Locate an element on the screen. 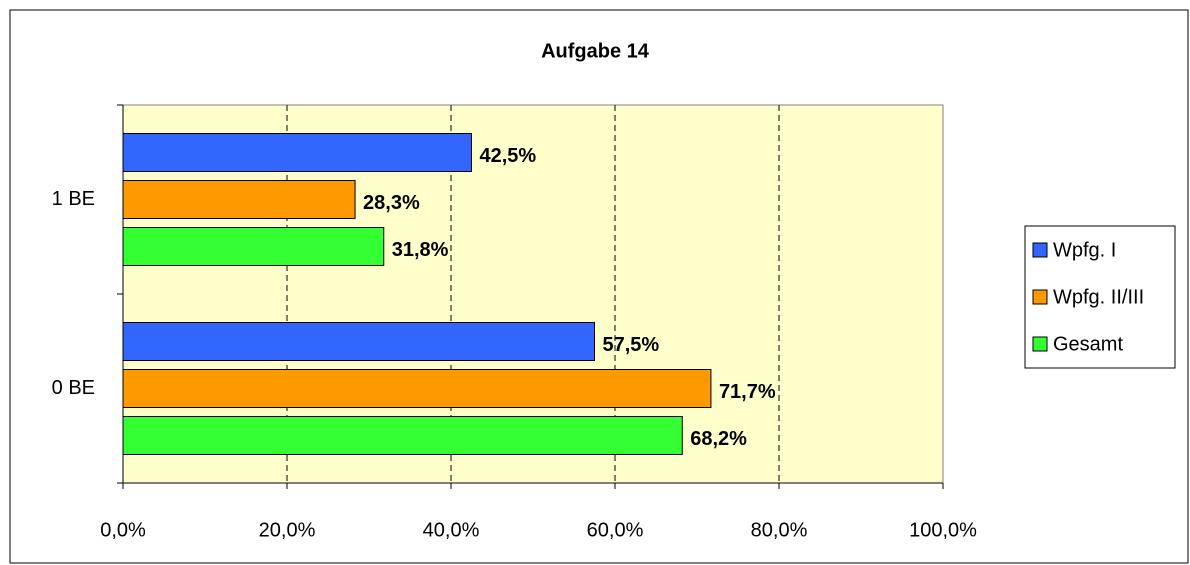  value-label: 31,8% is located at coordinates (420, 250).